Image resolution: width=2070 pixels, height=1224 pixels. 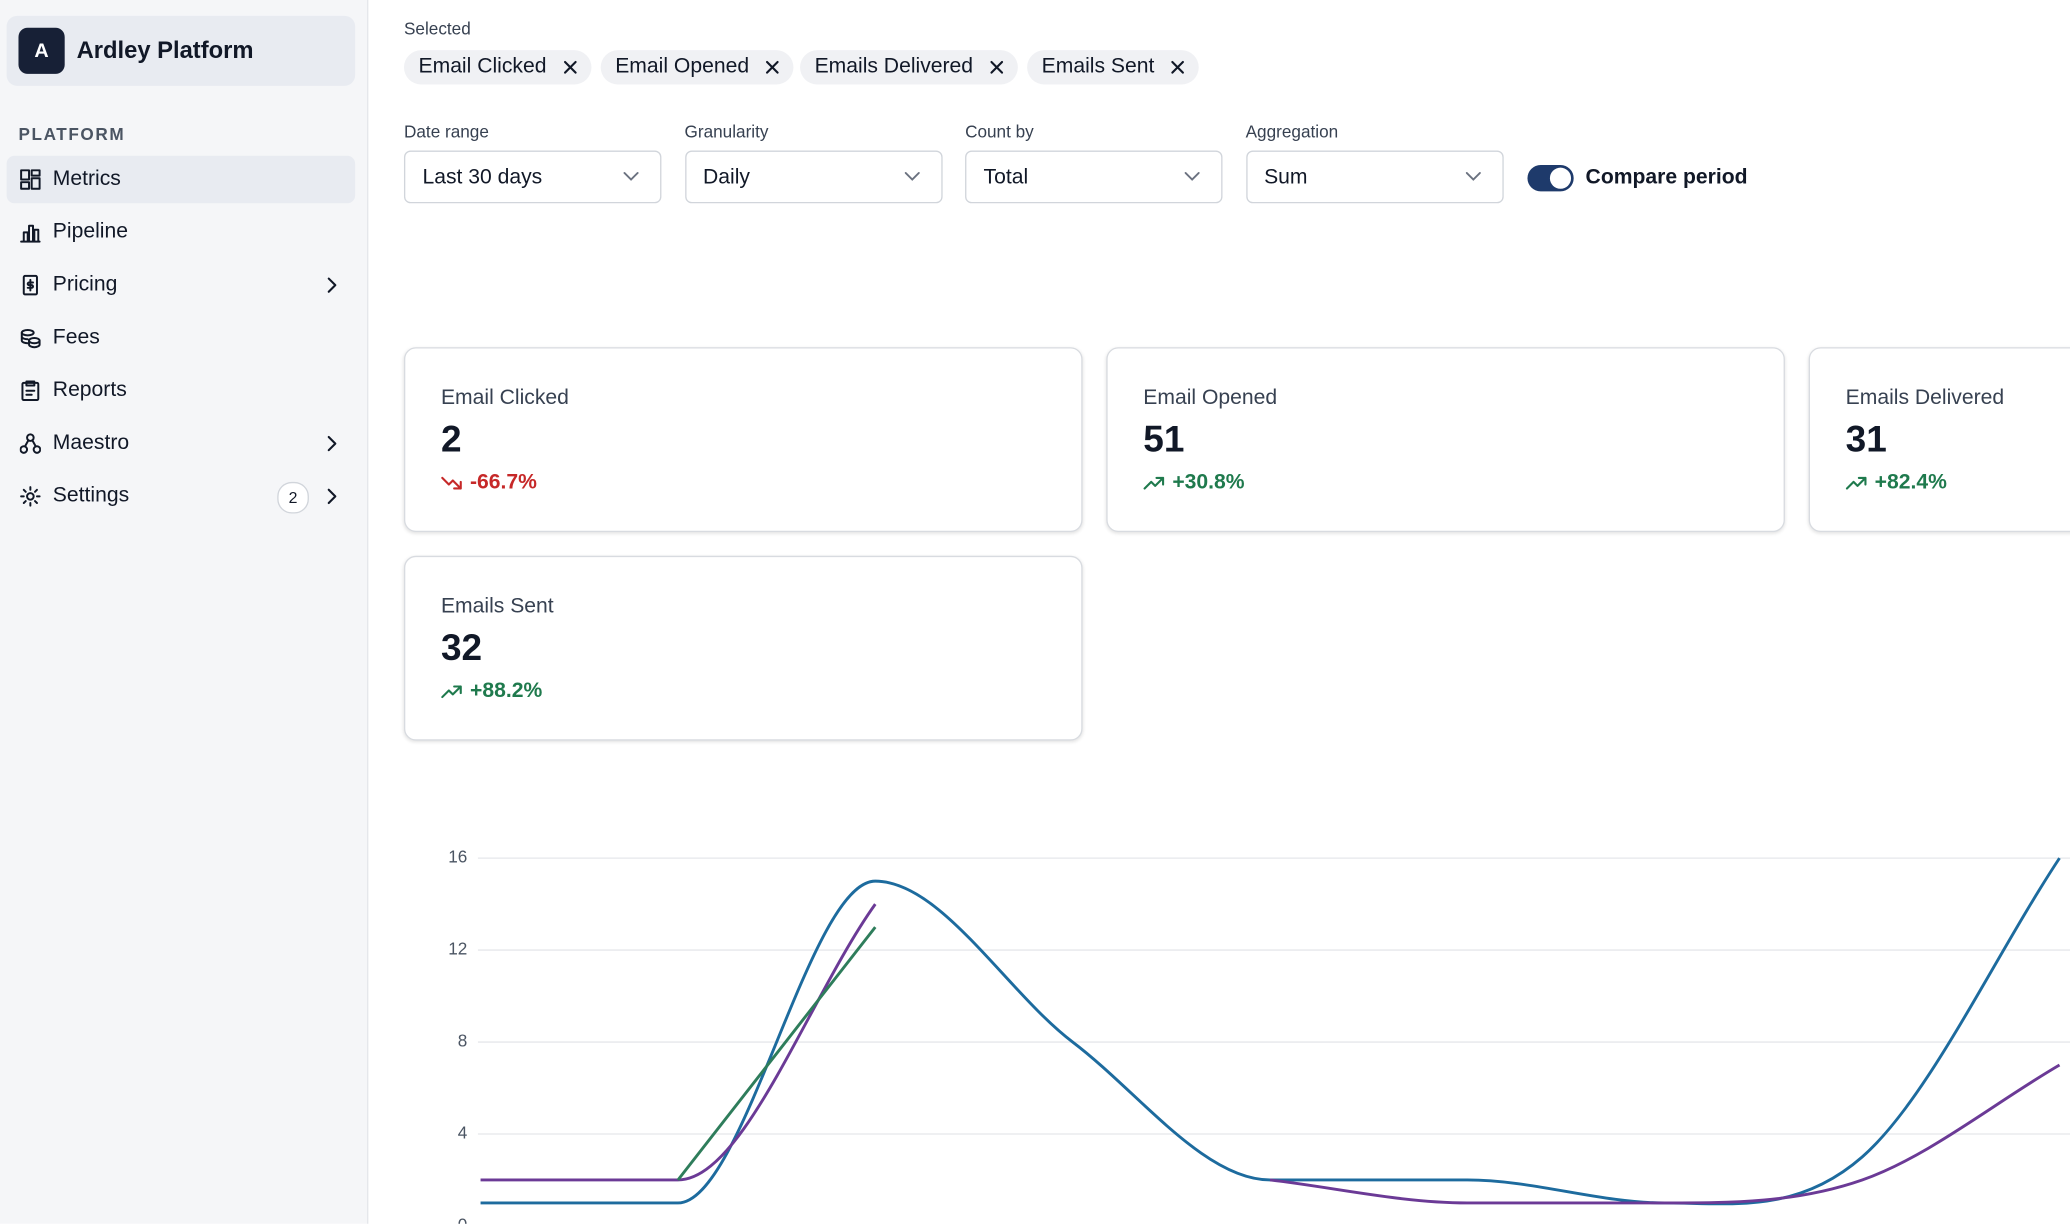 What do you see at coordinates (726, 177) in the screenshot?
I see `select-value: Daily` at bounding box center [726, 177].